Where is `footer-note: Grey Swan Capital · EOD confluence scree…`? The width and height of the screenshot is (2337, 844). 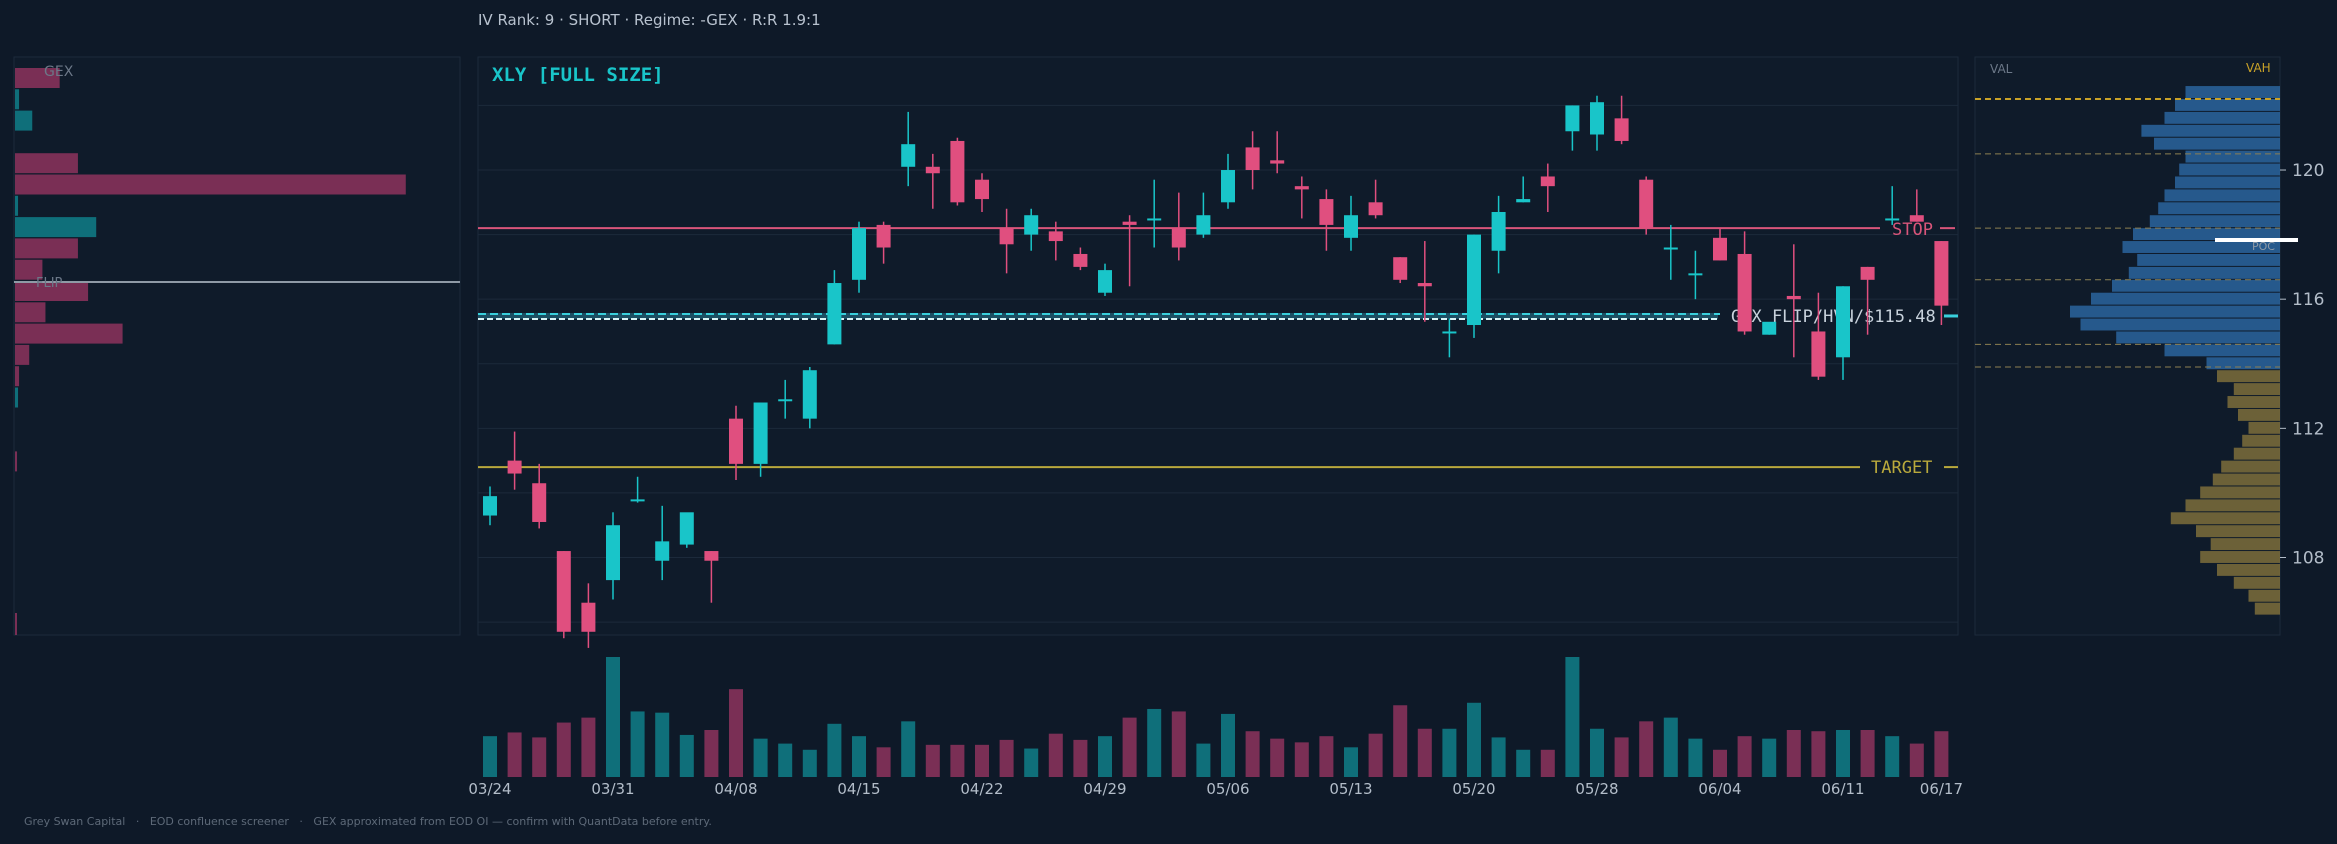 footer-note: Grey Swan Capital · EOD confluence scree… is located at coordinates (368, 821).